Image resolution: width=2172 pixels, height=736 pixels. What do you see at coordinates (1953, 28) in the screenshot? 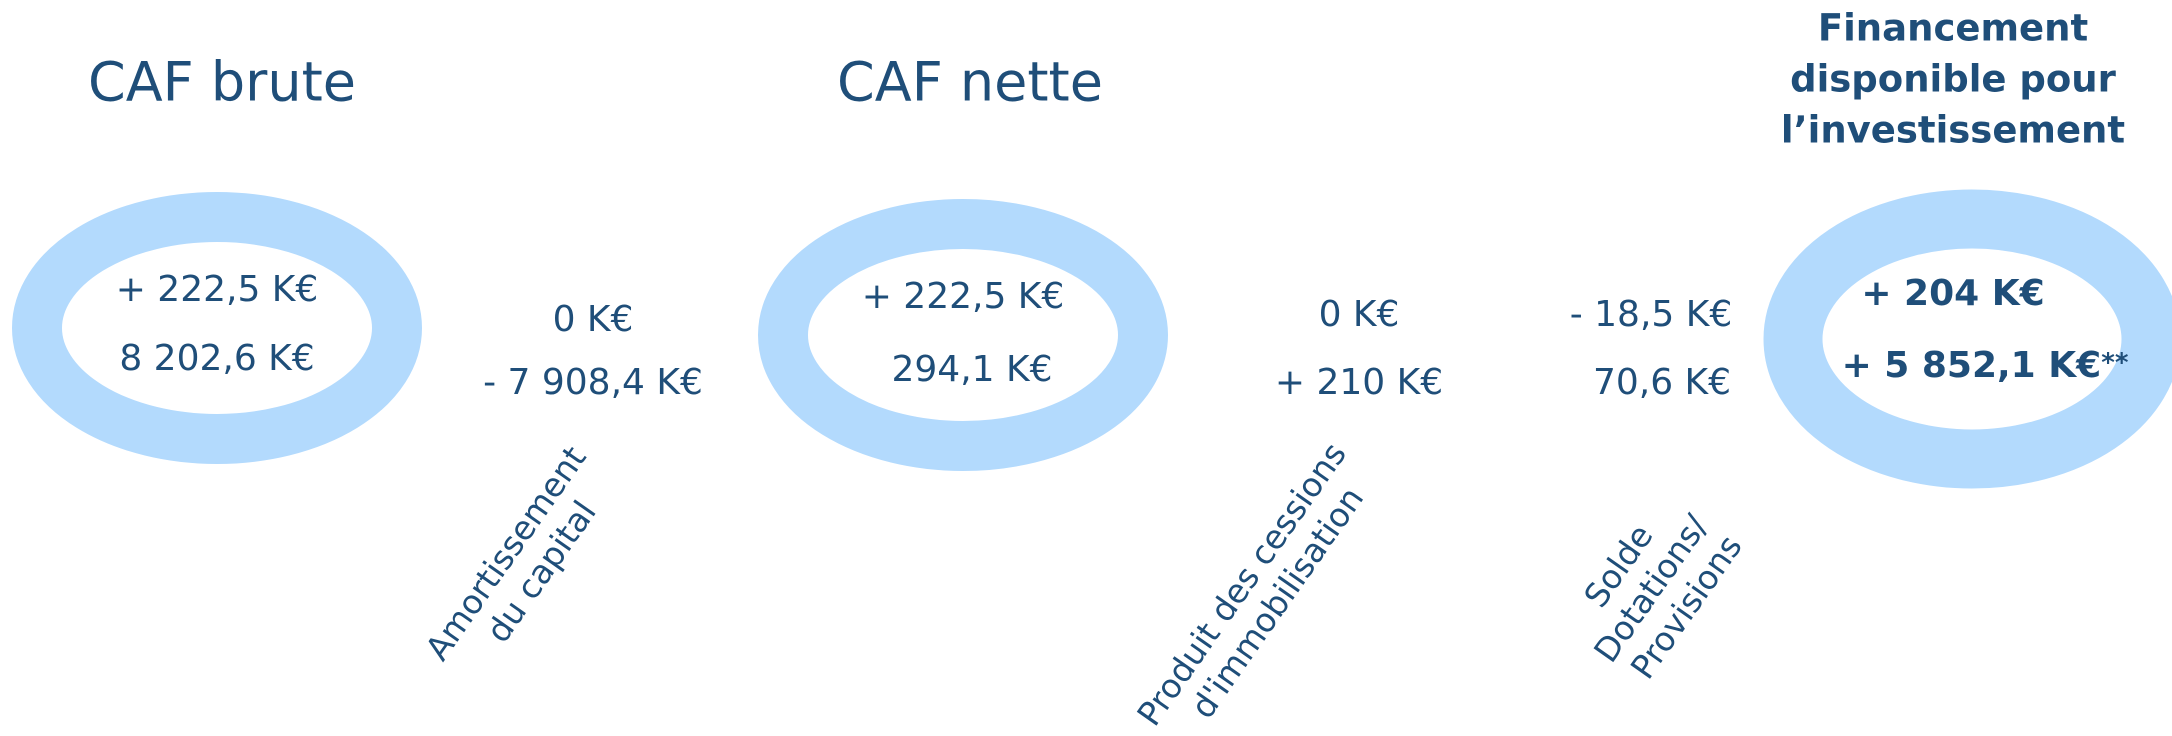
I see `node-title: Financement` at bounding box center [1953, 28].